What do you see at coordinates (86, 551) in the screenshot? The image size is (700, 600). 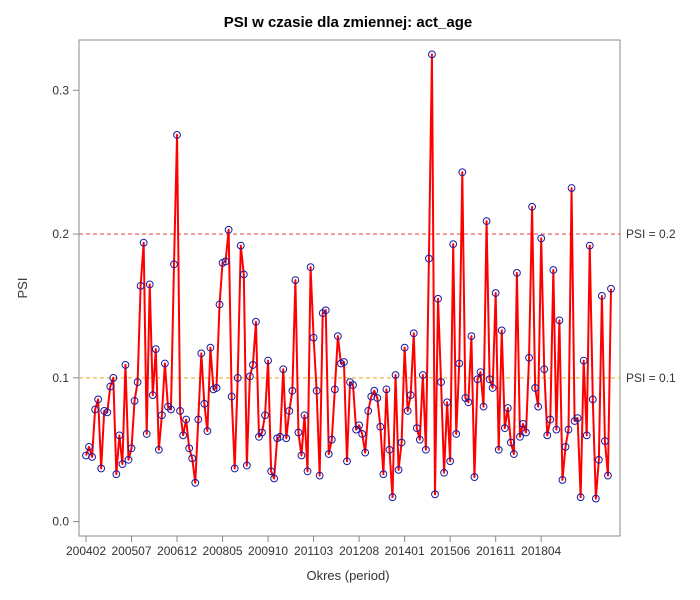 I see `x-tick-label-0: 200402` at bounding box center [86, 551].